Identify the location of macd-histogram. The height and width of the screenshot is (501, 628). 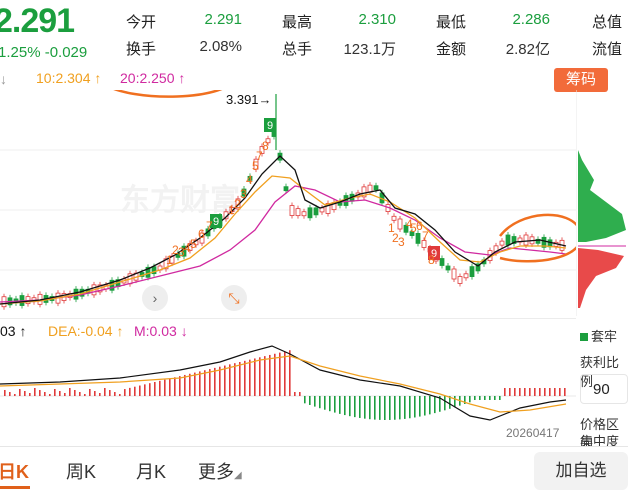
(285, 385).